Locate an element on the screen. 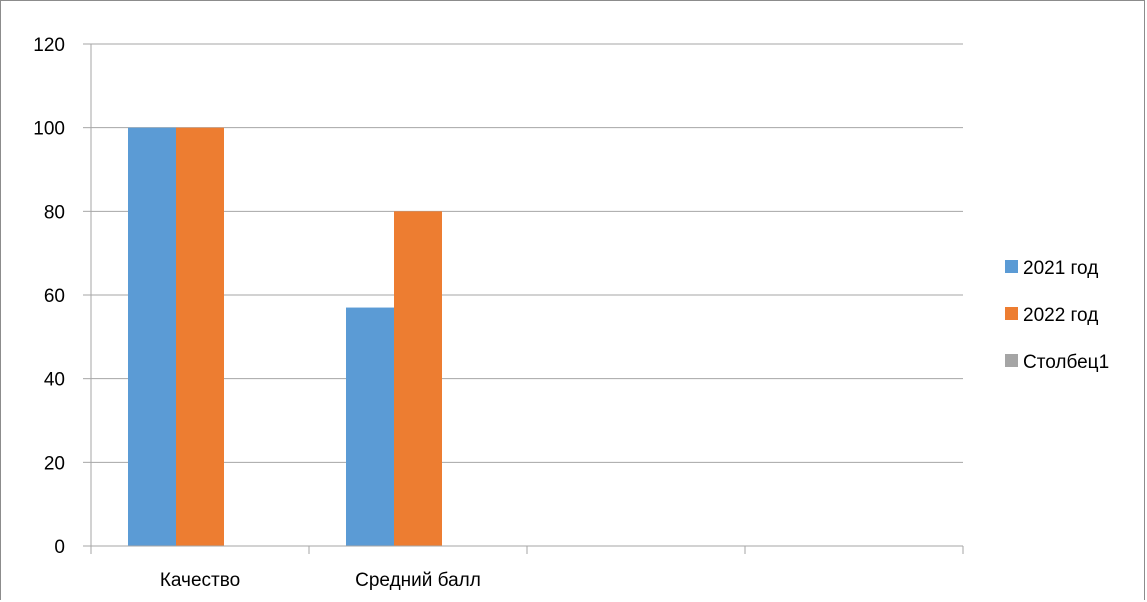 This screenshot has width=1147, height=602. y-tick-label: 40 is located at coordinates (54, 380).